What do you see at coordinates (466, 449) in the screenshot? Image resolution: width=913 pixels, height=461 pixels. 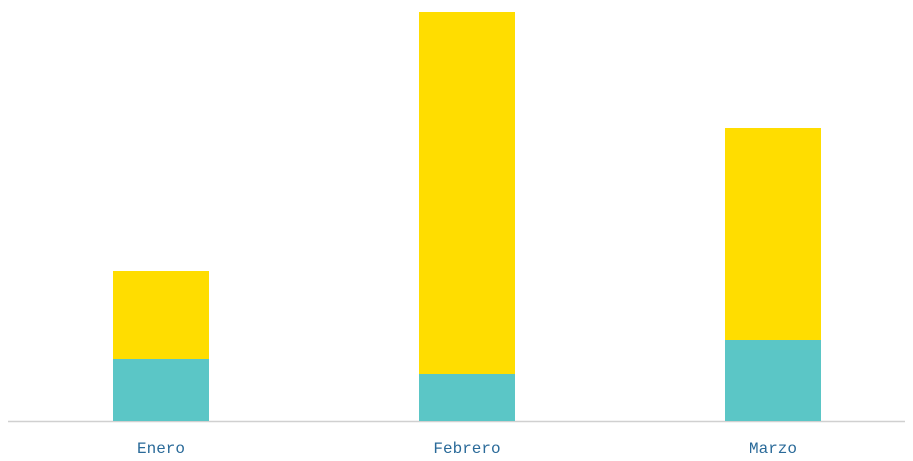 I see `x-tick-label: Febrero` at bounding box center [466, 449].